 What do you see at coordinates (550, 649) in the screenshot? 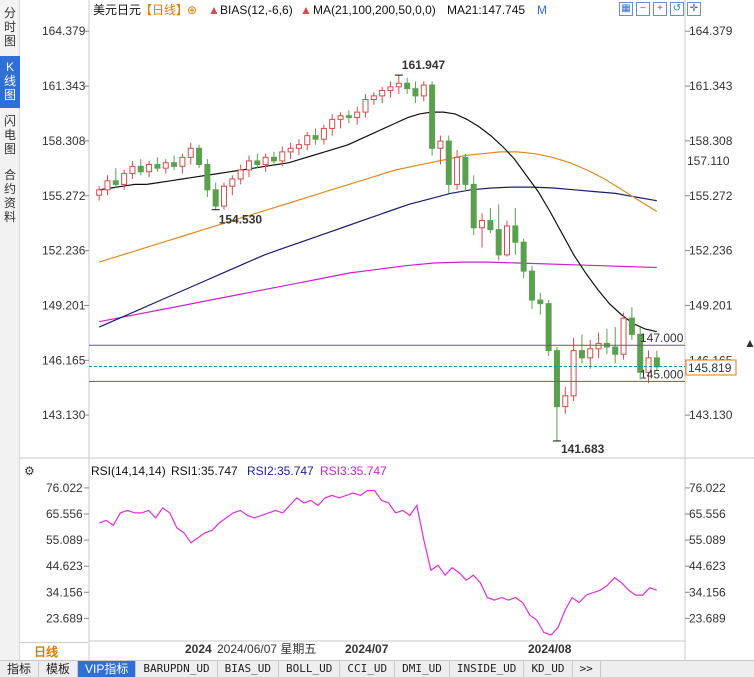
I see `x-label-august: 2024/08` at bounding box center [550, 649].